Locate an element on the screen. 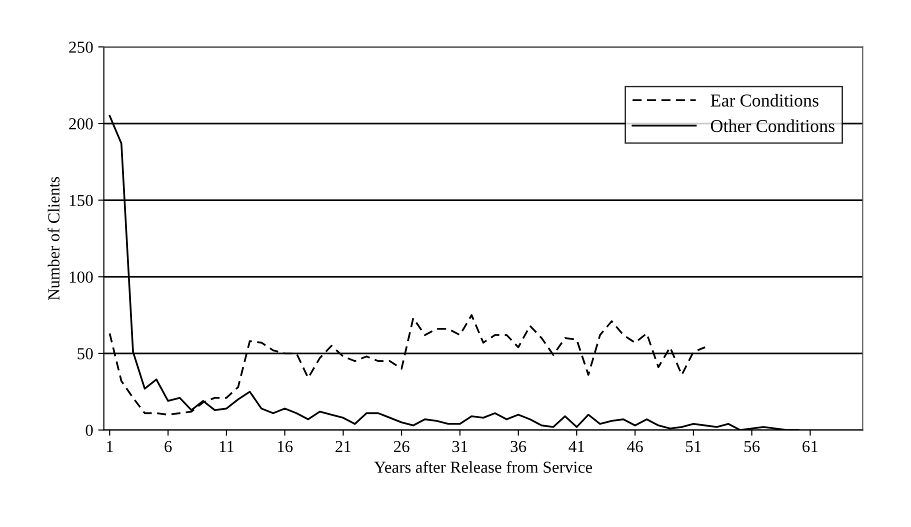 This screenshot has width=911, height=527. legend-label: Ear Conditions is located at coordinates (764, 100).